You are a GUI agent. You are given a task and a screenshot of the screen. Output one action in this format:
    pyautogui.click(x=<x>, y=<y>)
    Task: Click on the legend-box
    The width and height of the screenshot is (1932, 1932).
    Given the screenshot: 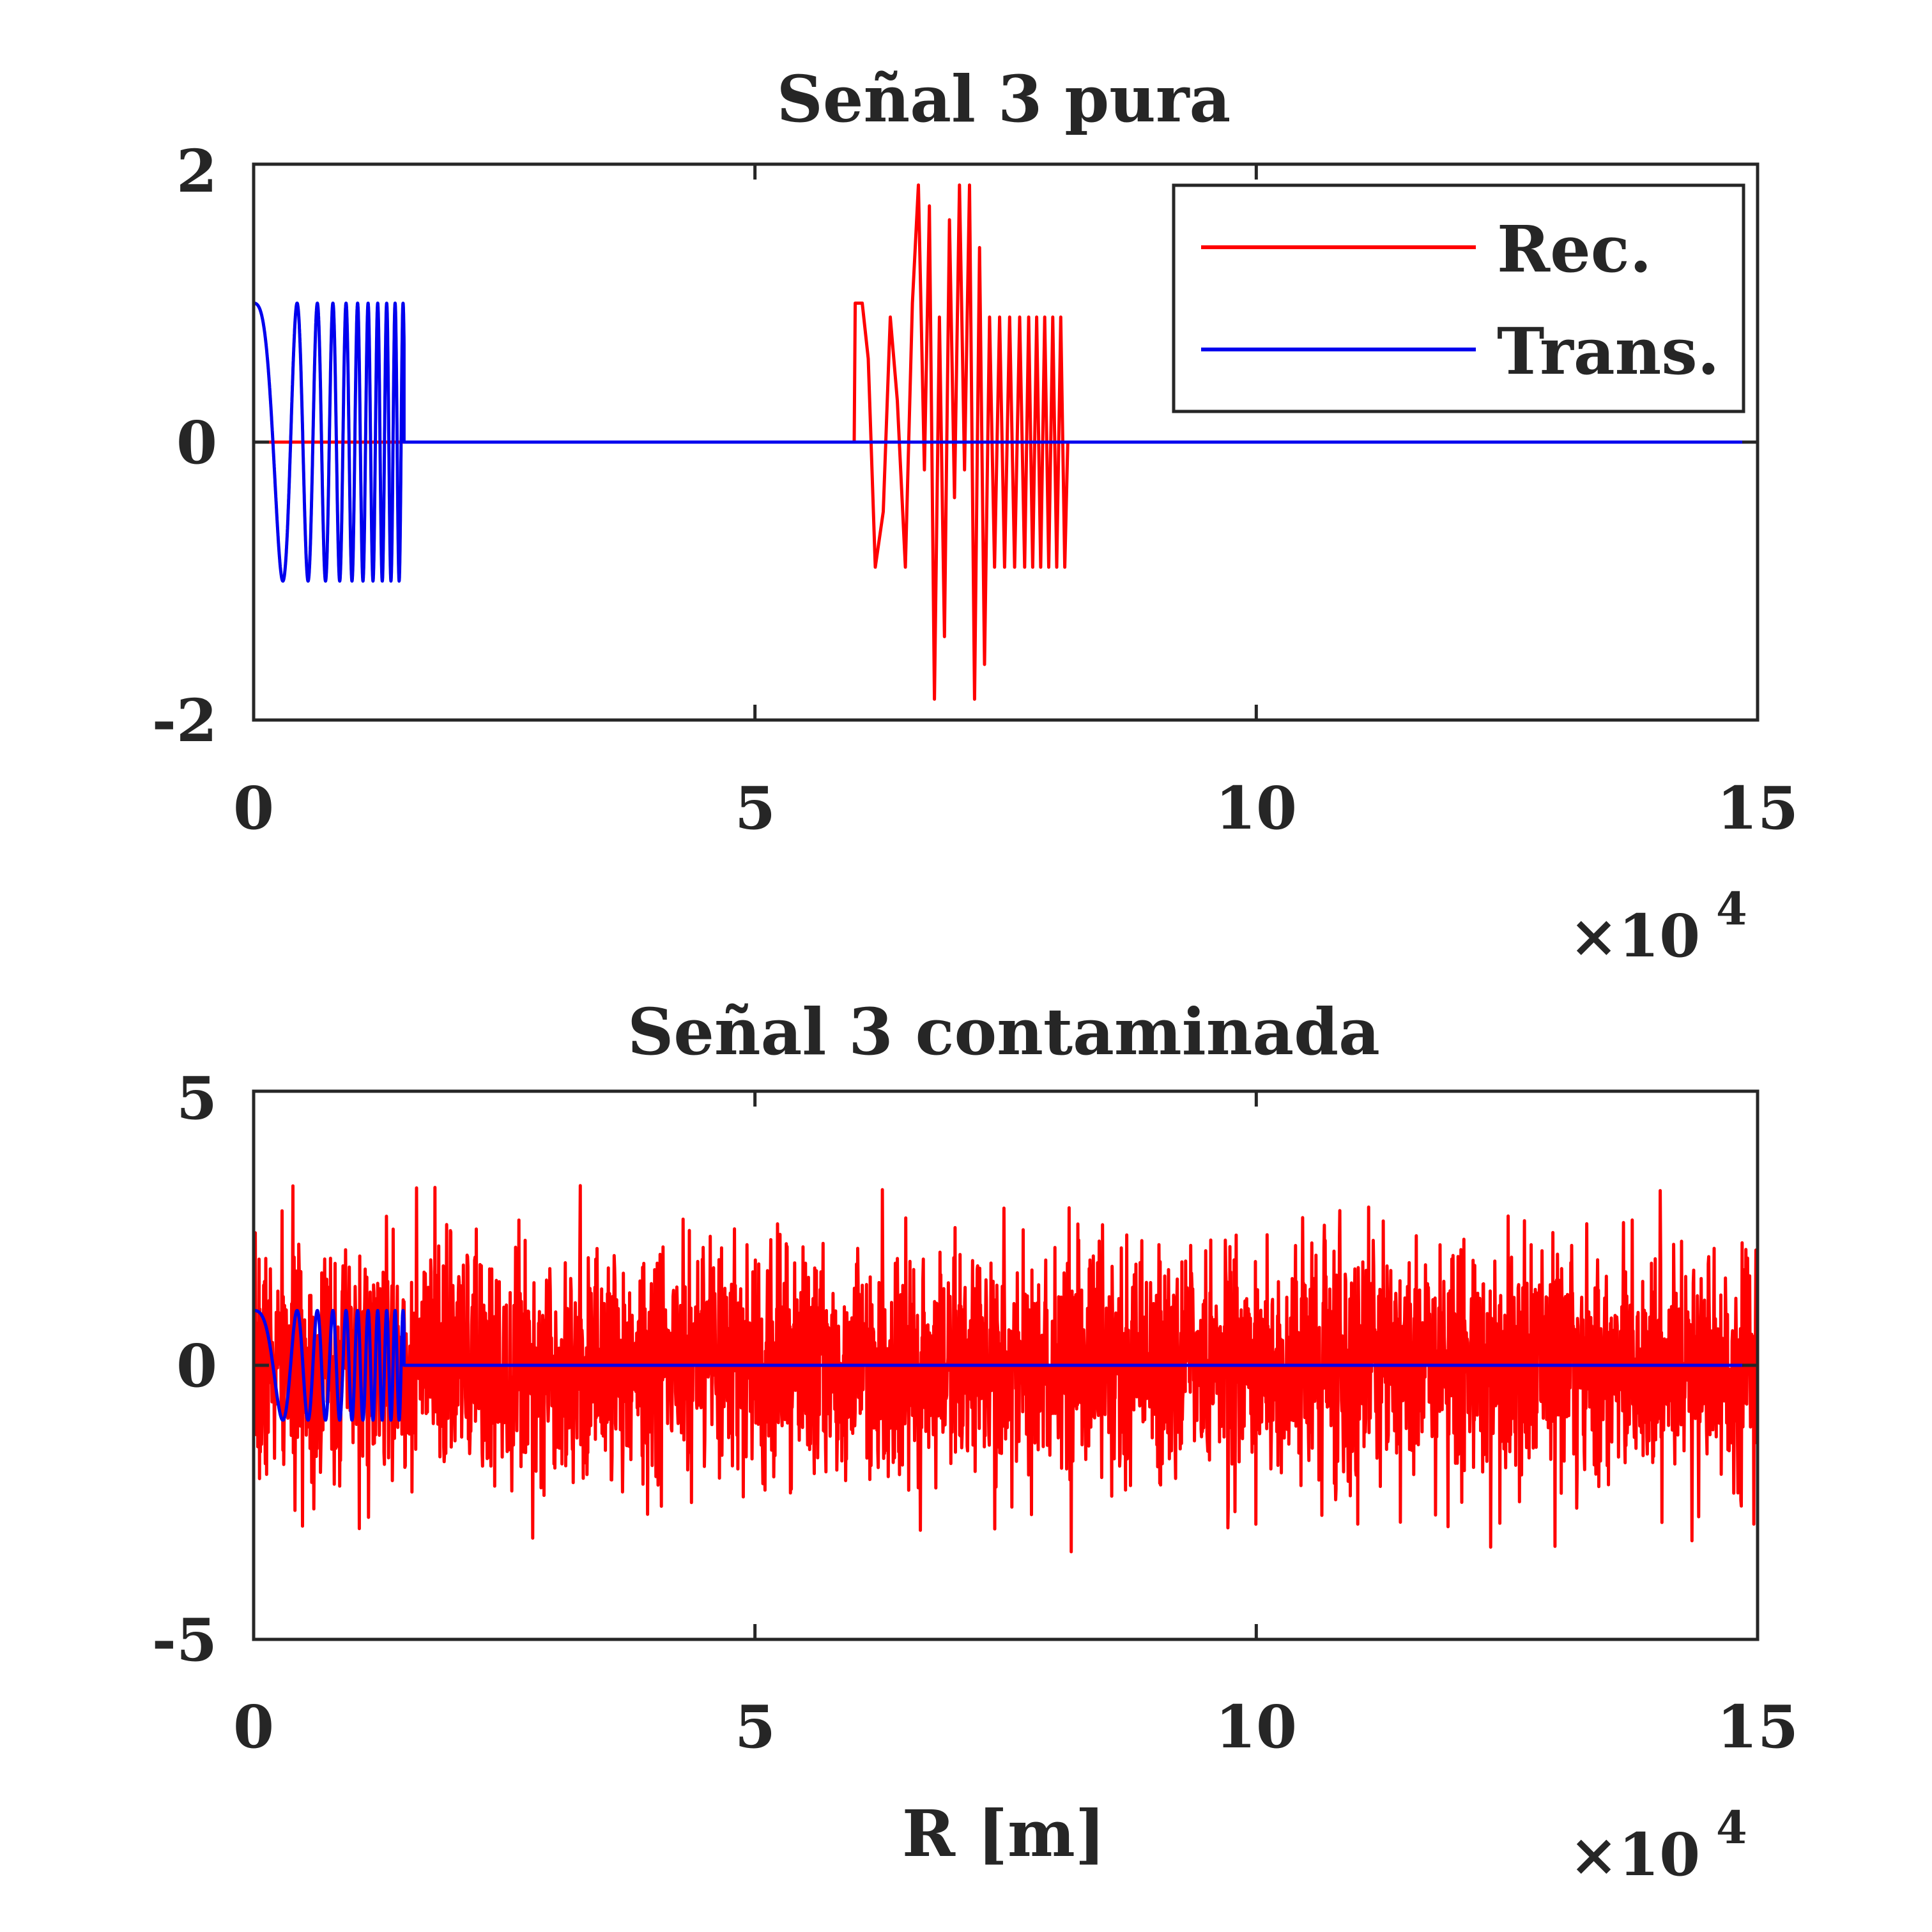 What is the action you would take?
    pyautogui.click(x=1458, y=298)
    